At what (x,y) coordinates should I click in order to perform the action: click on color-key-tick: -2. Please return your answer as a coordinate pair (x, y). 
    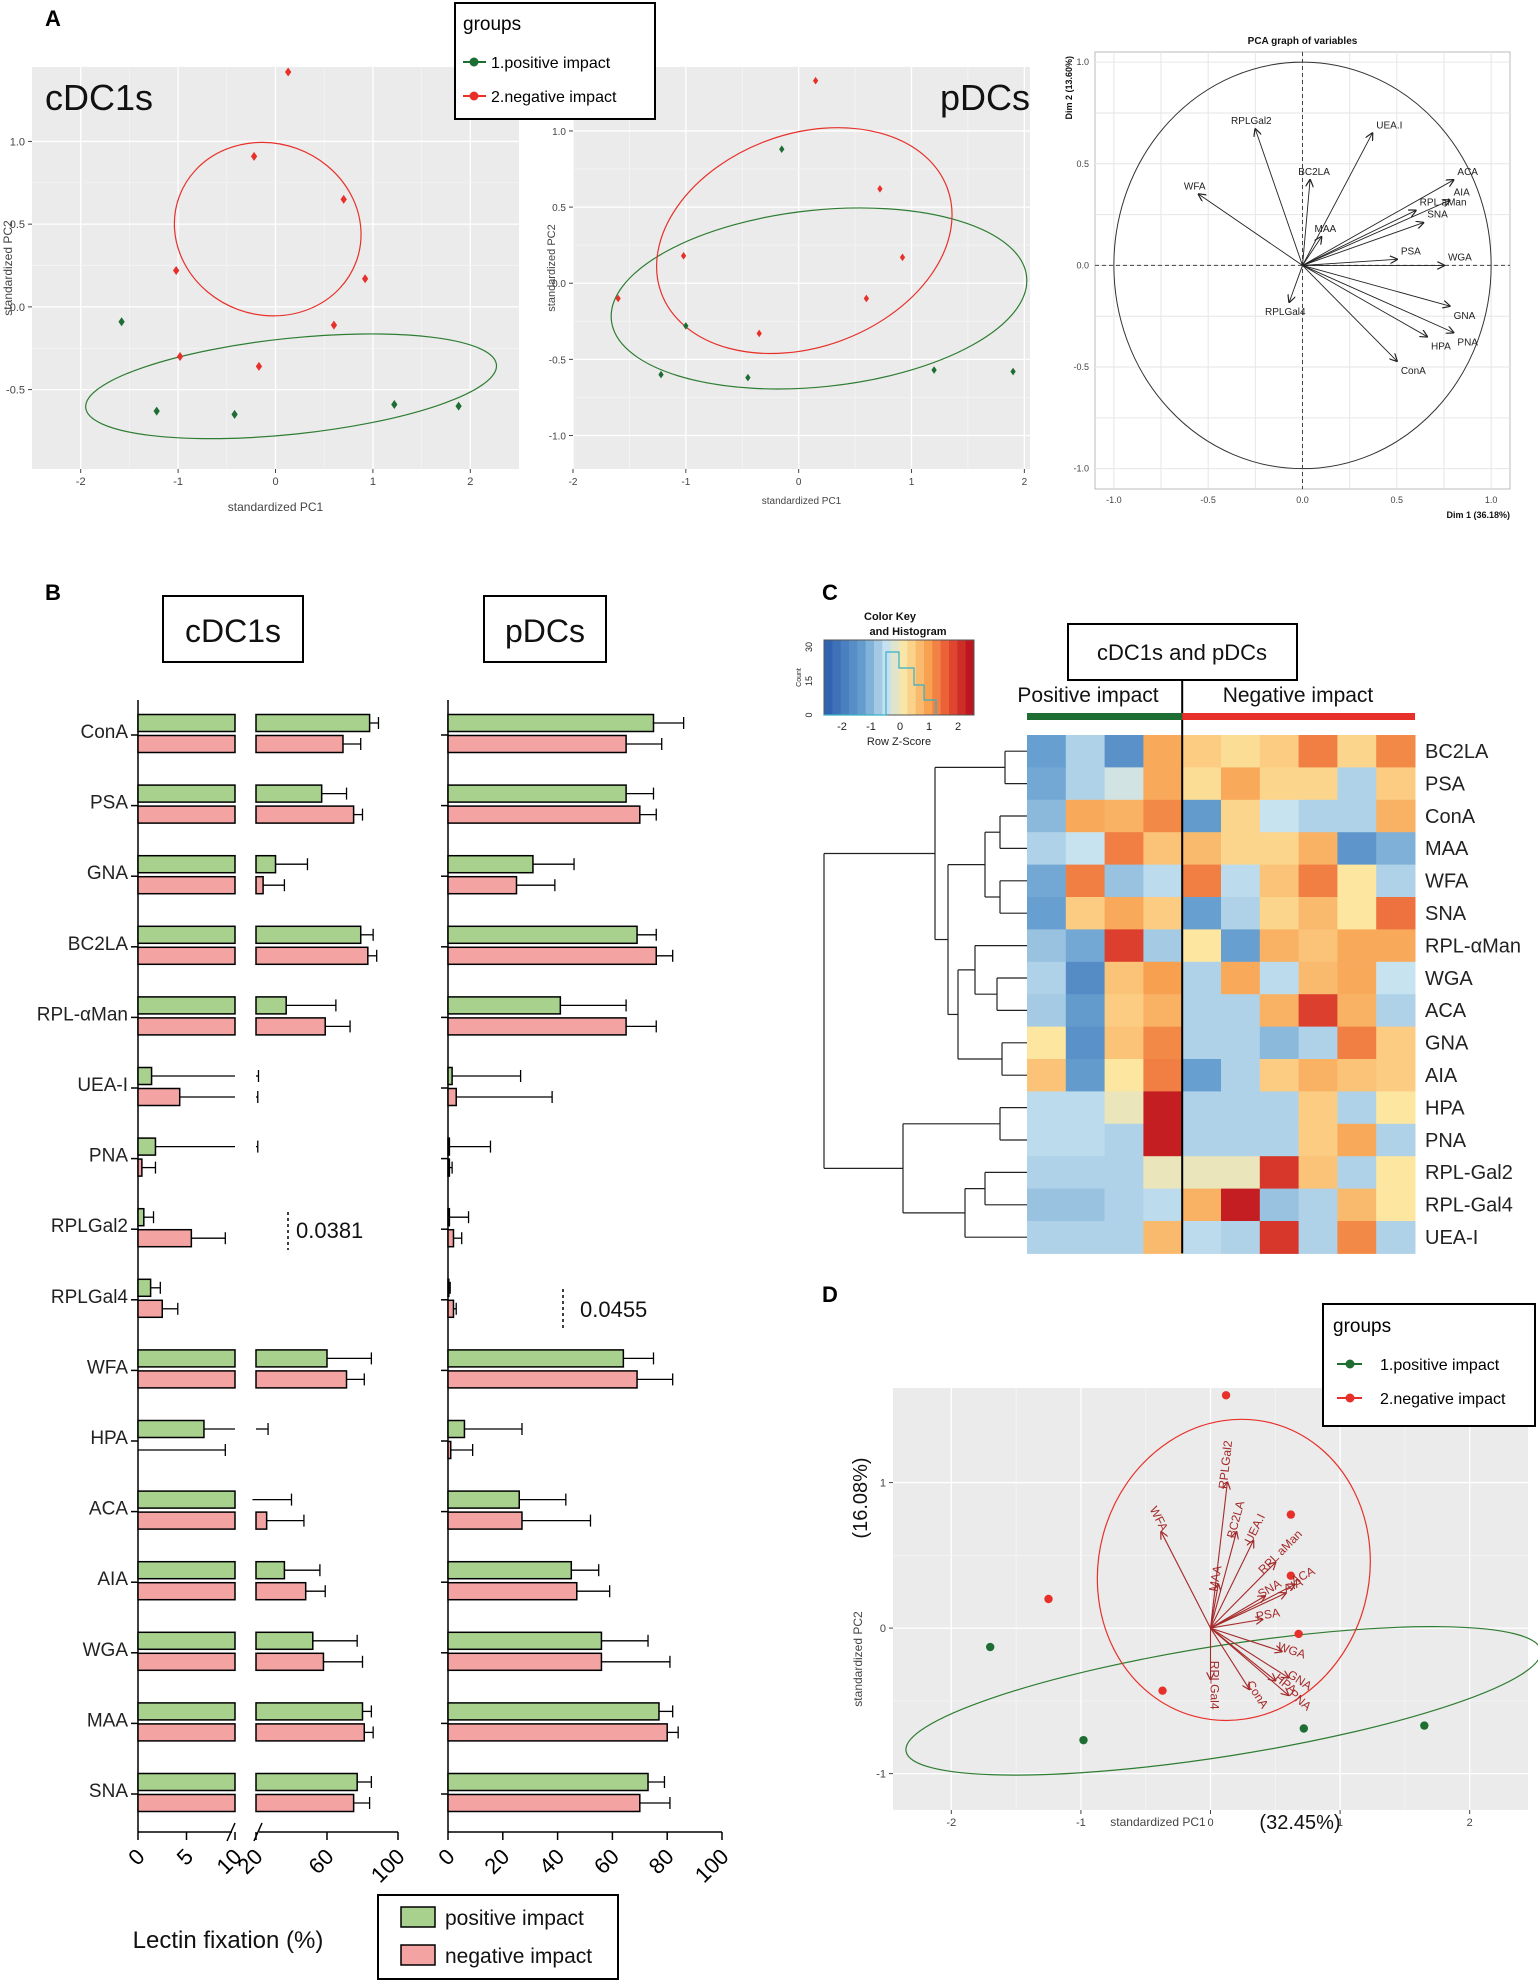
    Looking at the image, I should click on (842, 727).